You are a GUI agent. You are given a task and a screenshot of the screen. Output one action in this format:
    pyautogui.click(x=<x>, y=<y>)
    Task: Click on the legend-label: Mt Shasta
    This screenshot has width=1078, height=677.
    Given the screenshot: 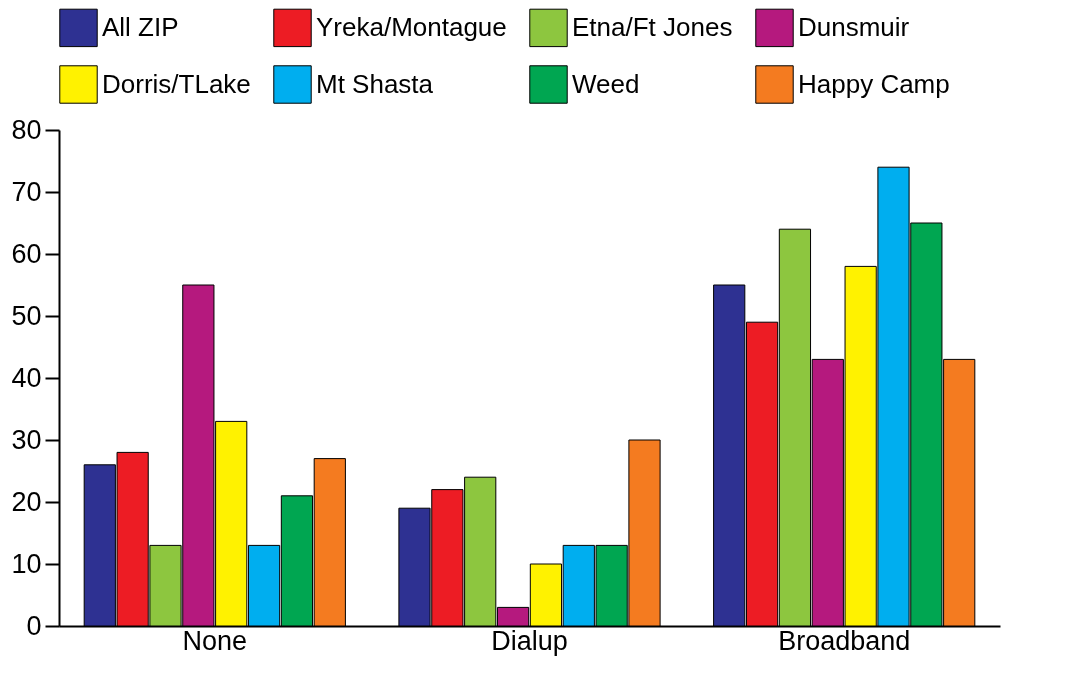 What is the action you would take?
    pyautogui.click(x=375, y=83)
    